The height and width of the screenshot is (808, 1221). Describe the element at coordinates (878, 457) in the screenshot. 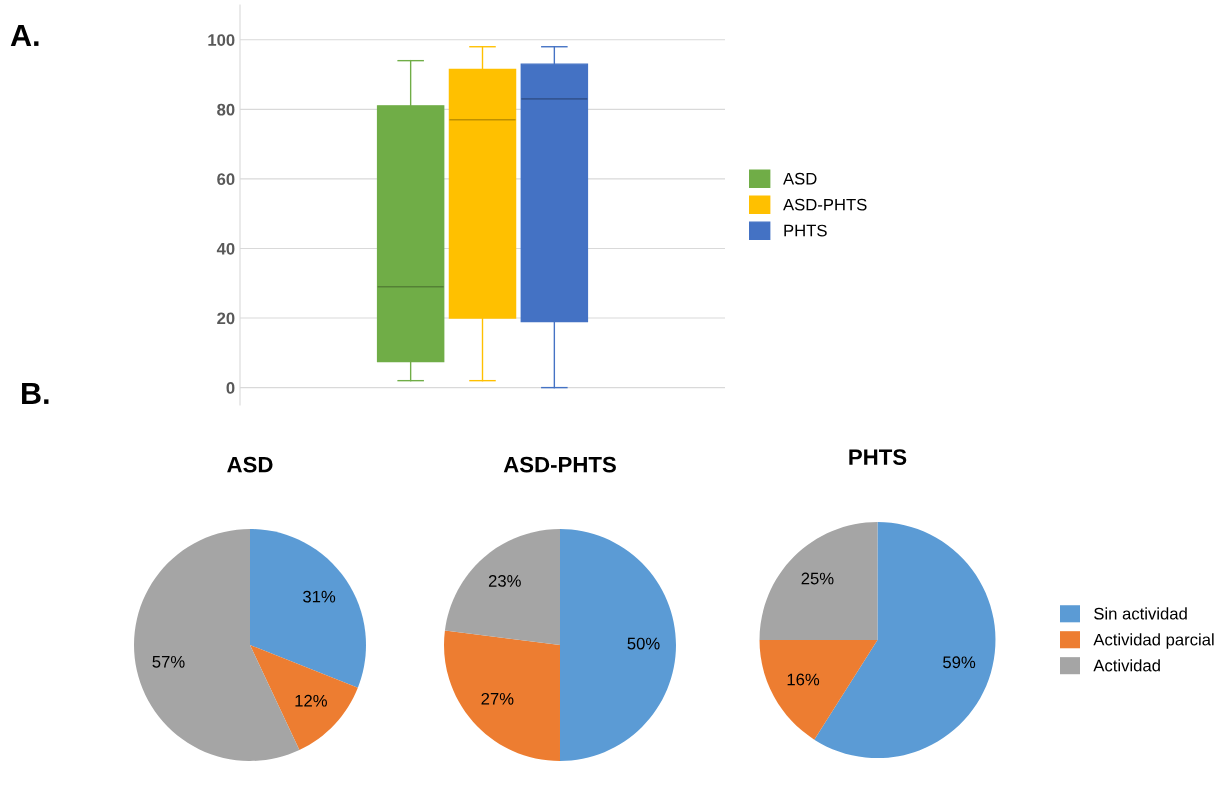

I see `chart-title: PHTS` at that location.